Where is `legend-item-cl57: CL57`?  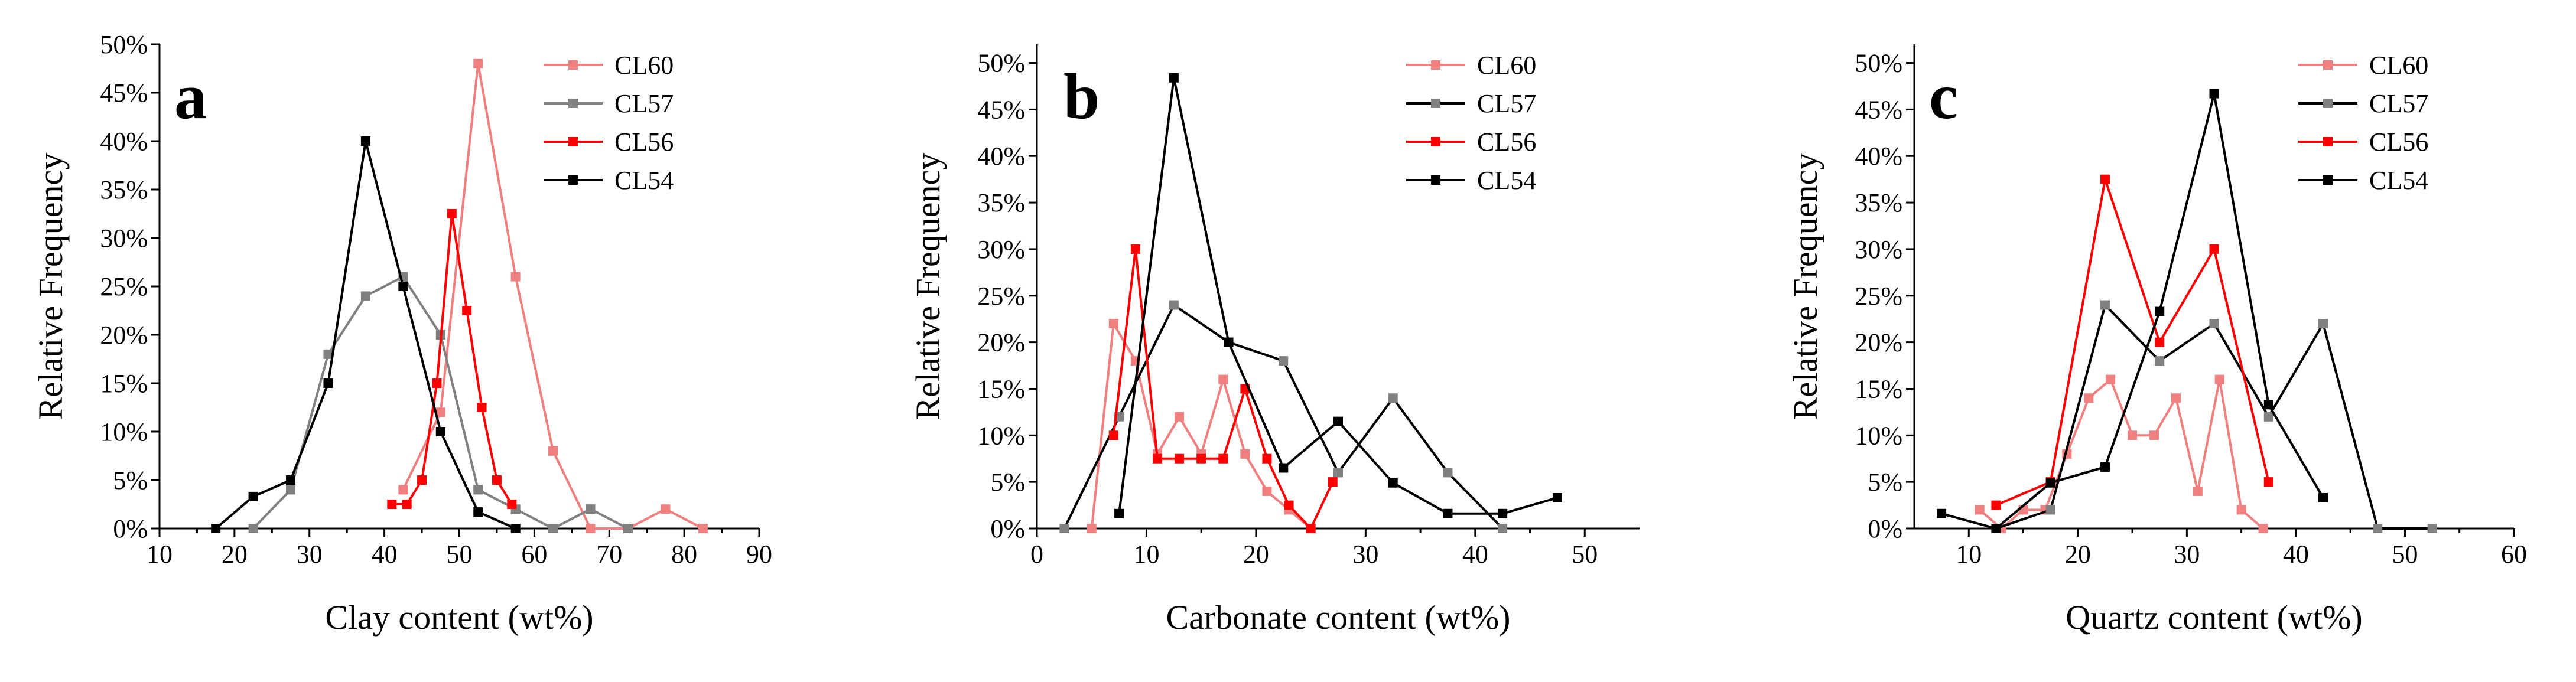 legend-item-cl57: CL57 is located at coordinates (609, 103).